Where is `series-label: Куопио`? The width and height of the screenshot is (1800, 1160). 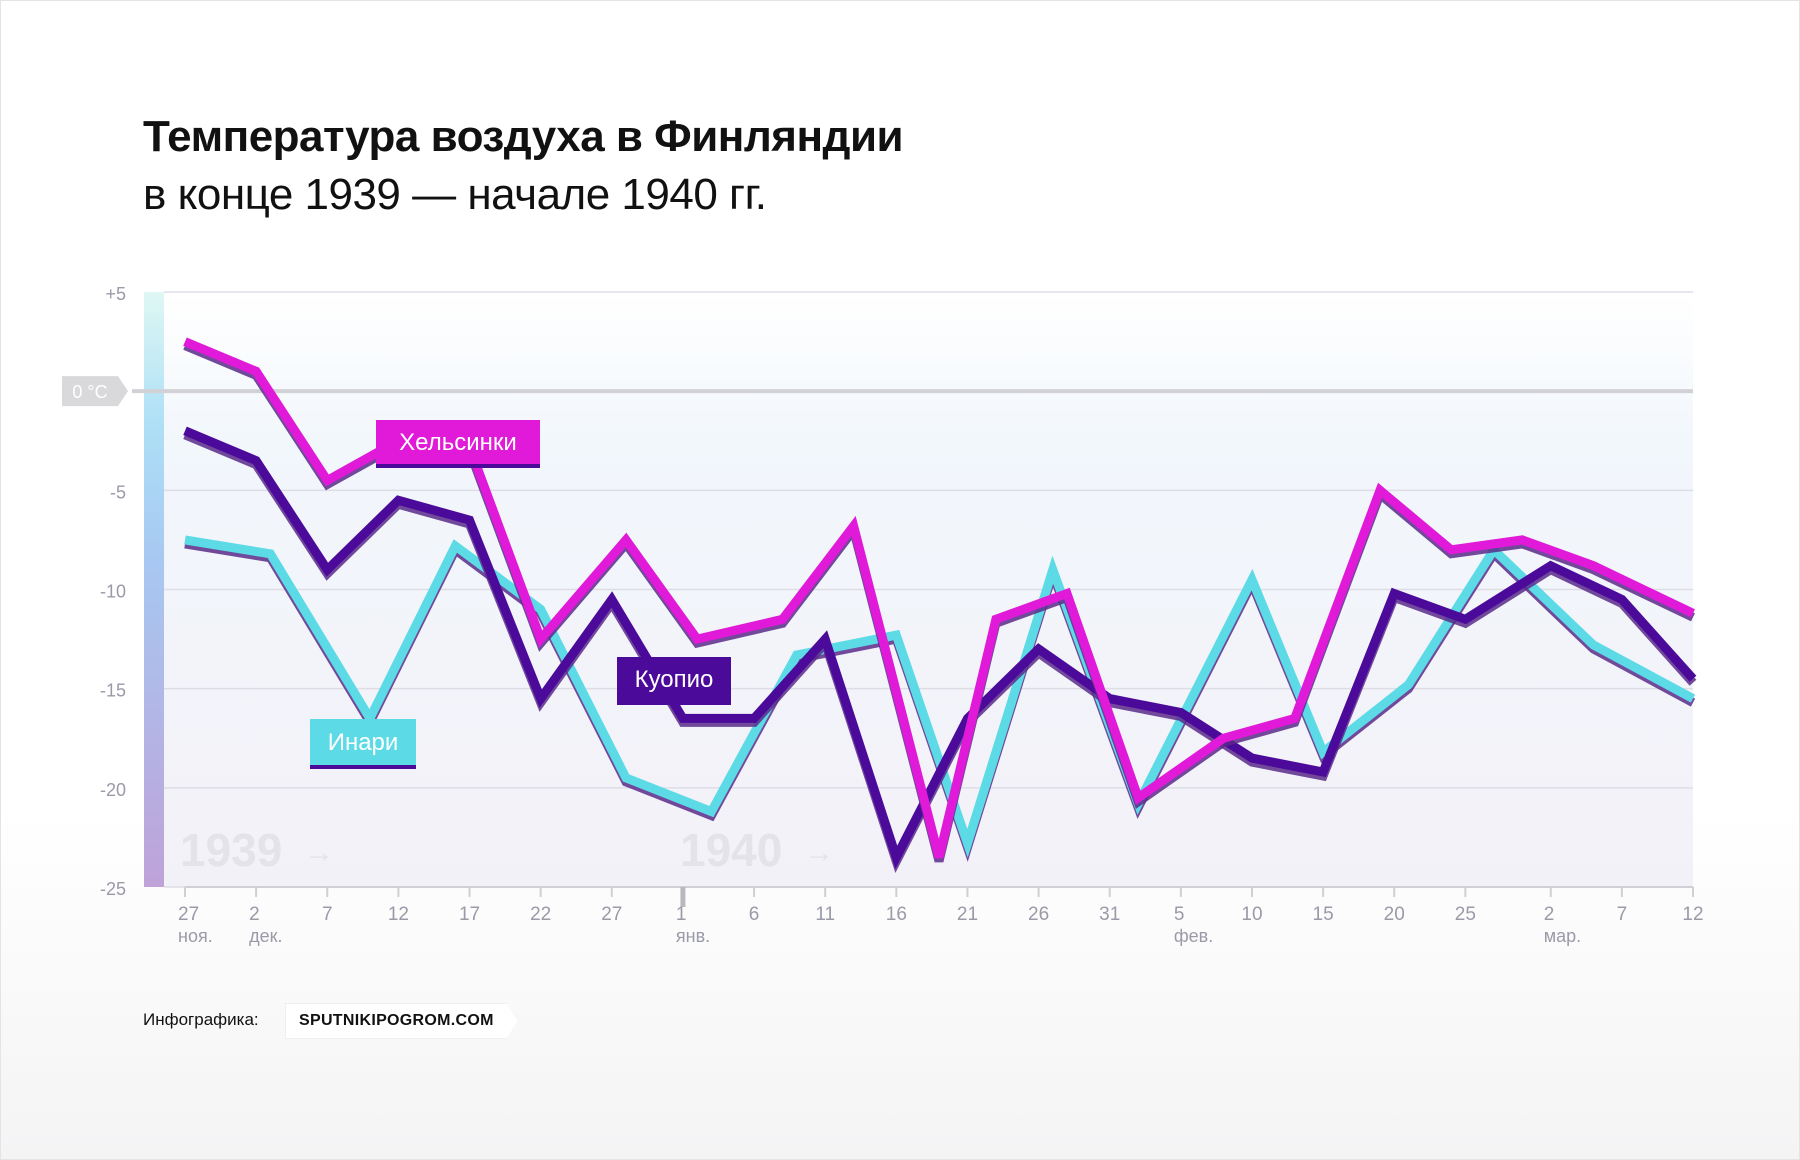 series-label: Куопио is located at coordinates (674, 679).